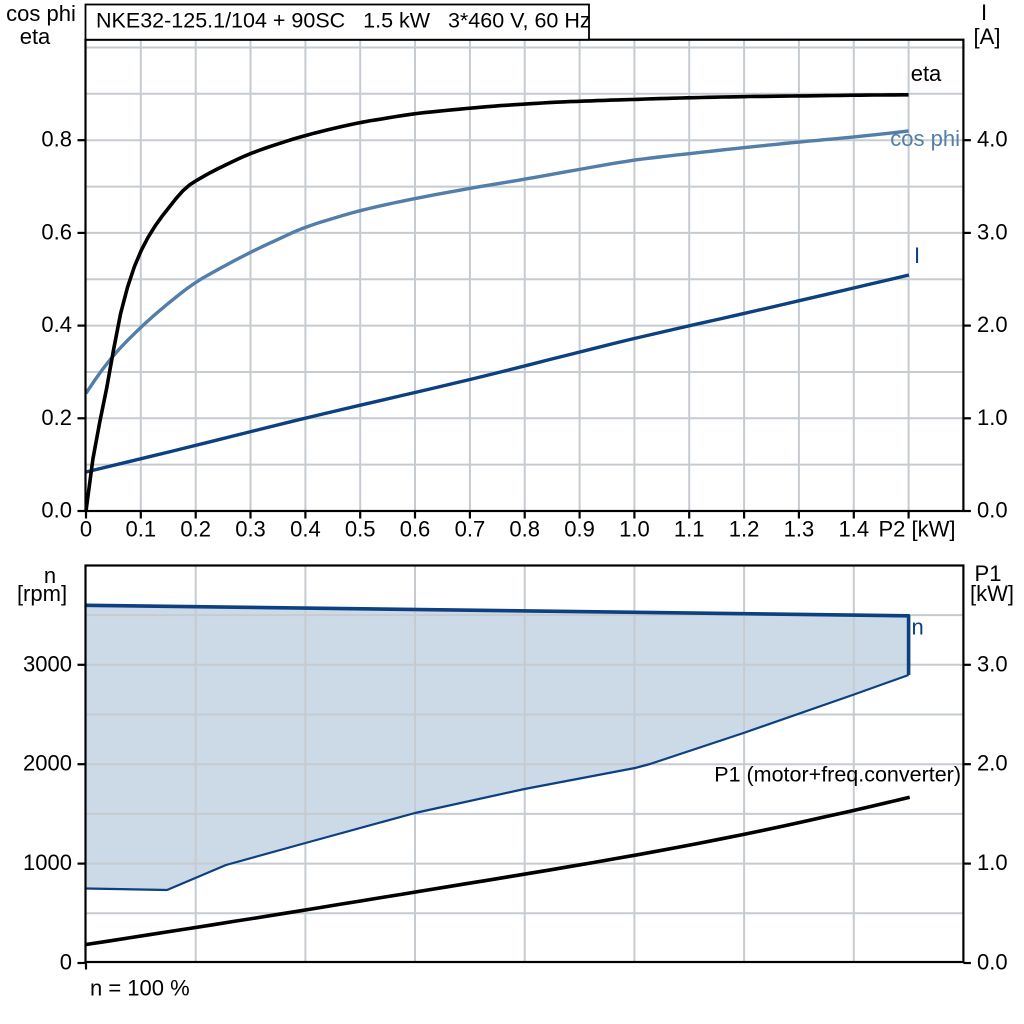 The image size is (1024, 1024). I want to click on svg-text: [rpm], so click(42, 593).